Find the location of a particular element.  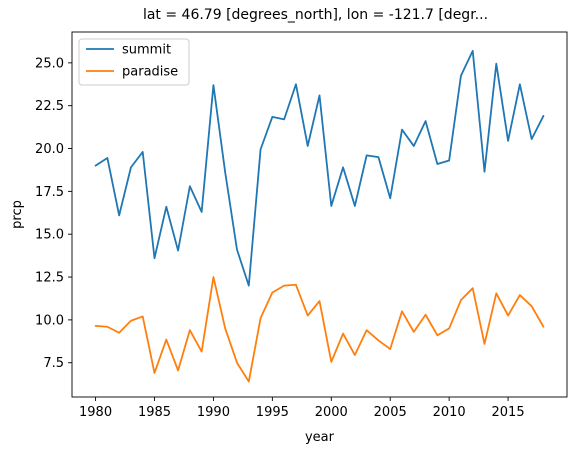

legend-label-summit: summit is located at coordinates (146, 50).